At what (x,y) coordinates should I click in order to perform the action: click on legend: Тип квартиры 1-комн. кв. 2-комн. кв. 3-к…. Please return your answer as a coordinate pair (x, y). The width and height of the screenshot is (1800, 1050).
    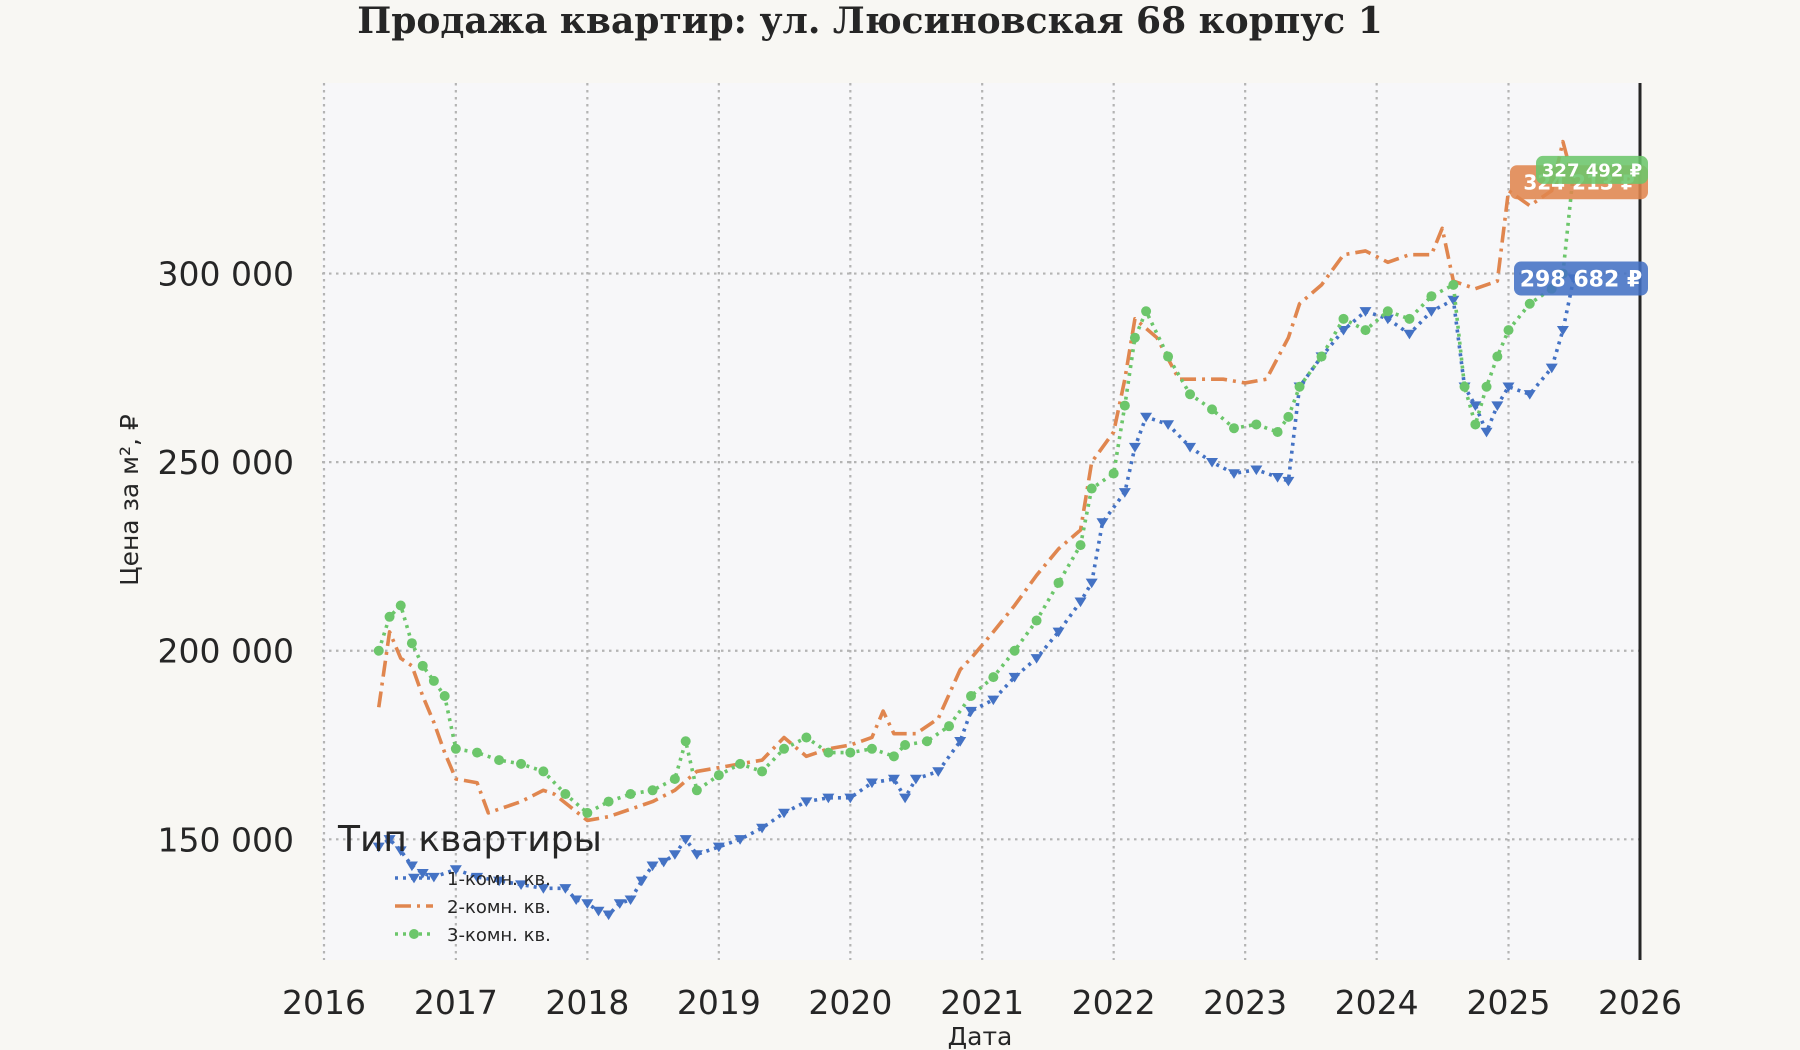
    Looking at the image, I should click on (469, 882).